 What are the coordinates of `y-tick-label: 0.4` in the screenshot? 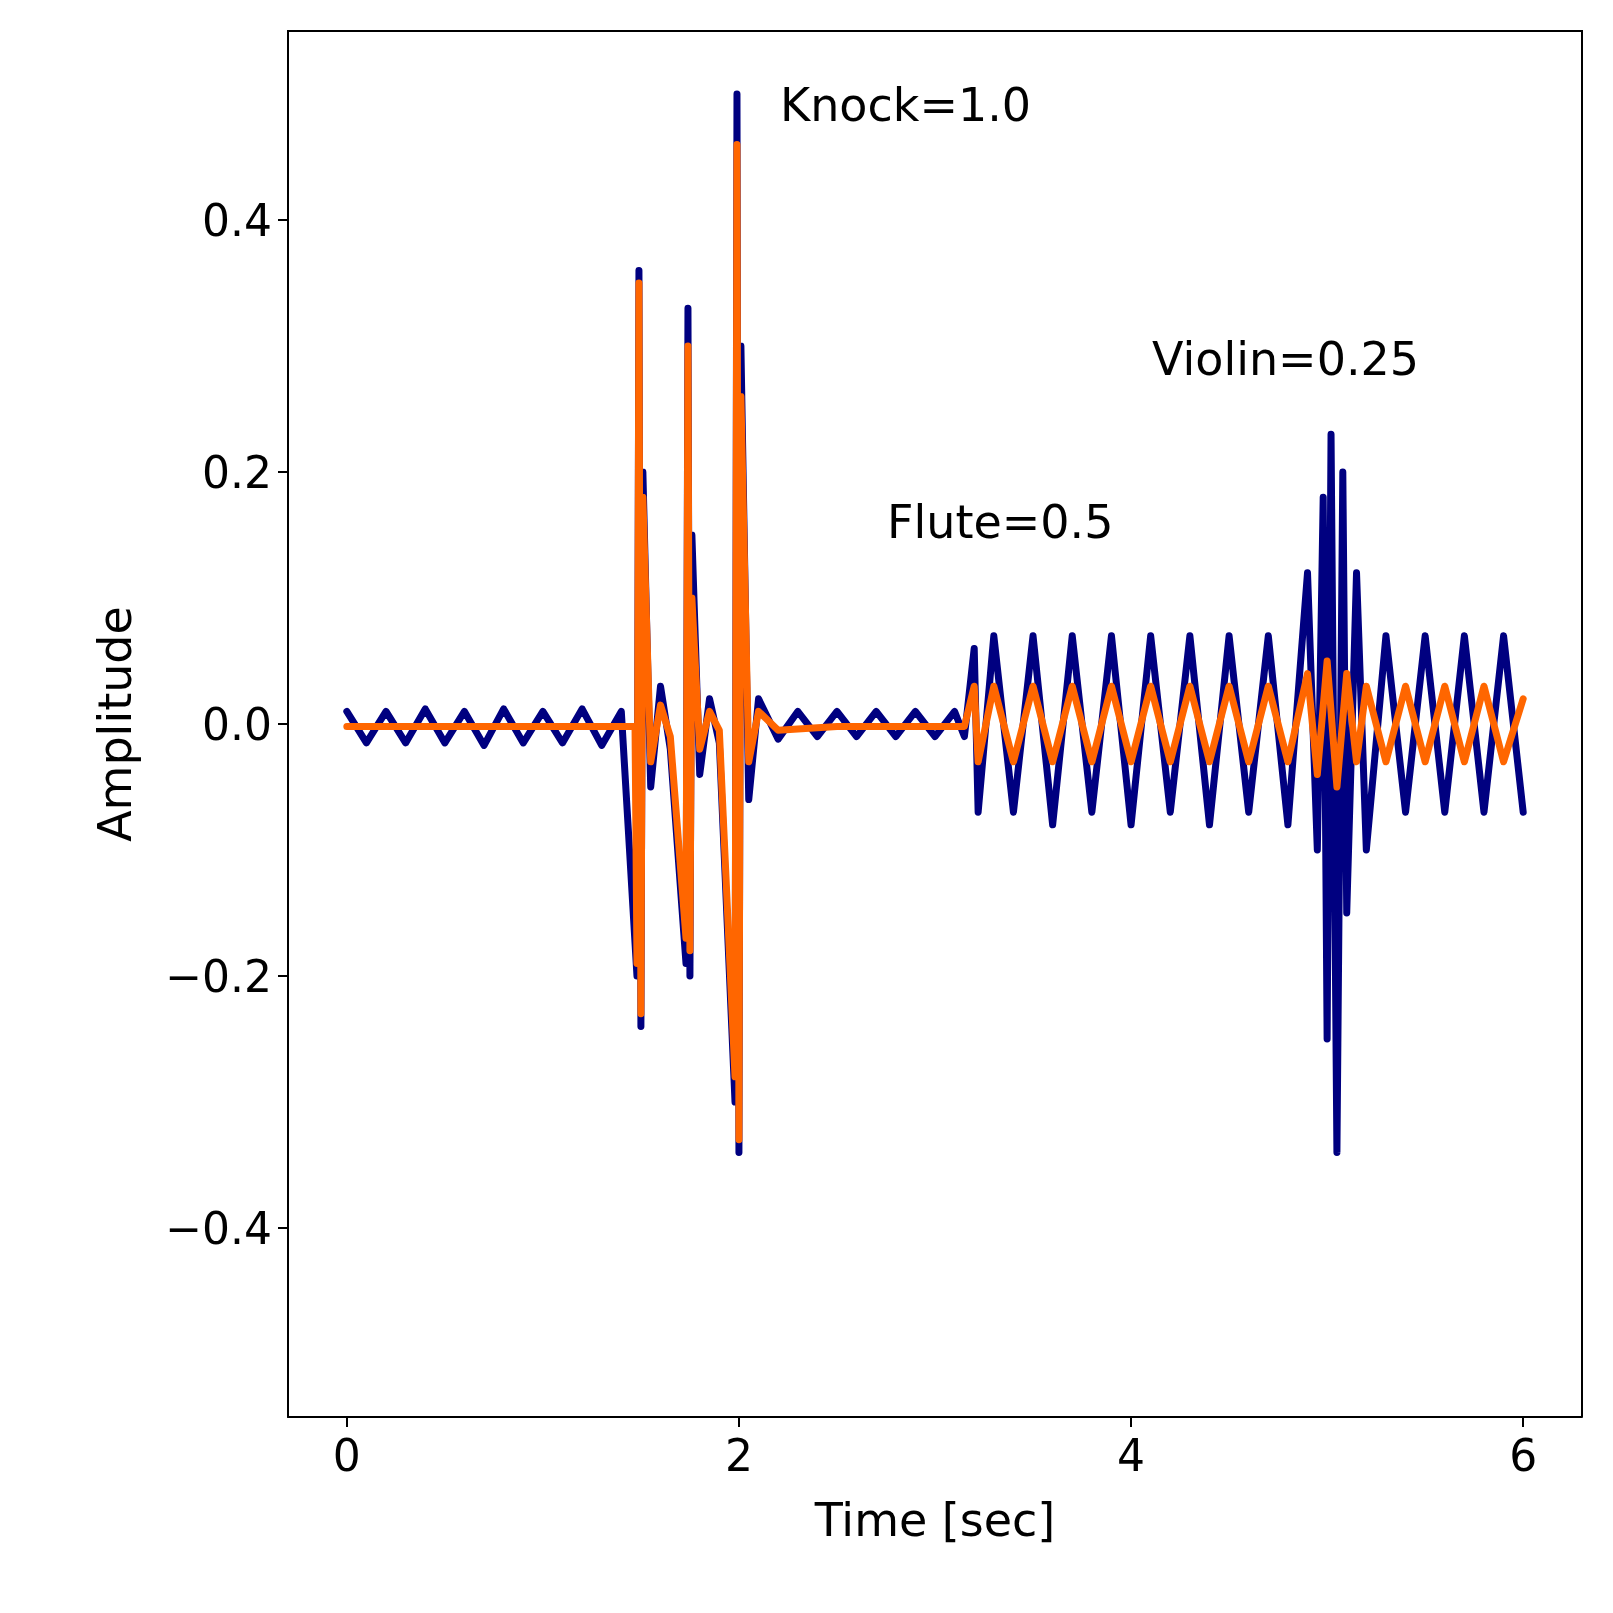 It's located at (237, 220).